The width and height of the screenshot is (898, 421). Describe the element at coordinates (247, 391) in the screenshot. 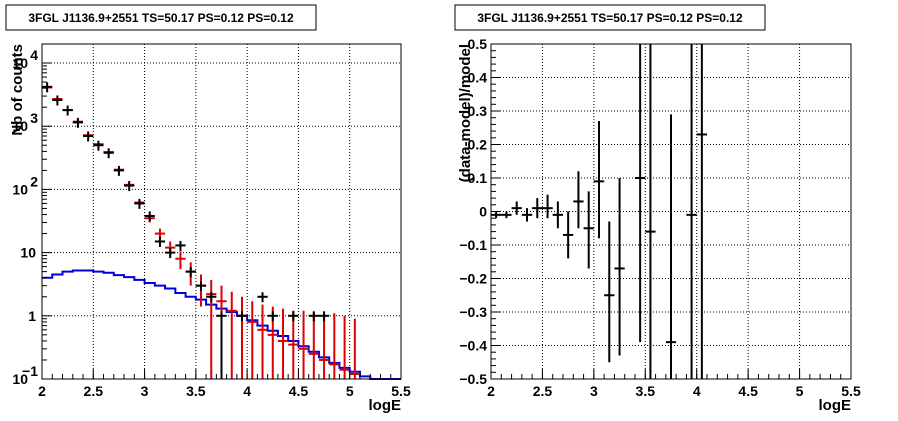

I see `left-x-tick-label: 4` at that location.